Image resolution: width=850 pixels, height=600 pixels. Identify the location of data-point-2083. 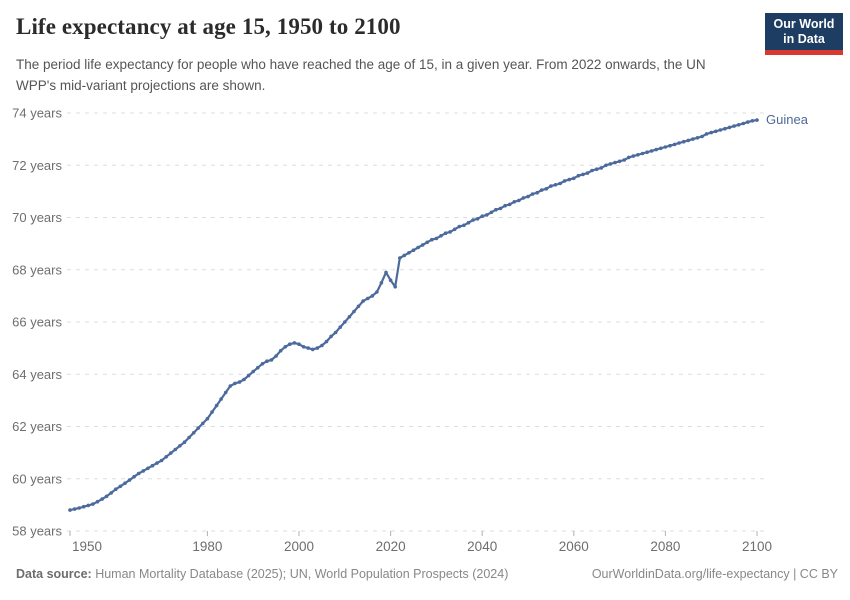
(679, 143).